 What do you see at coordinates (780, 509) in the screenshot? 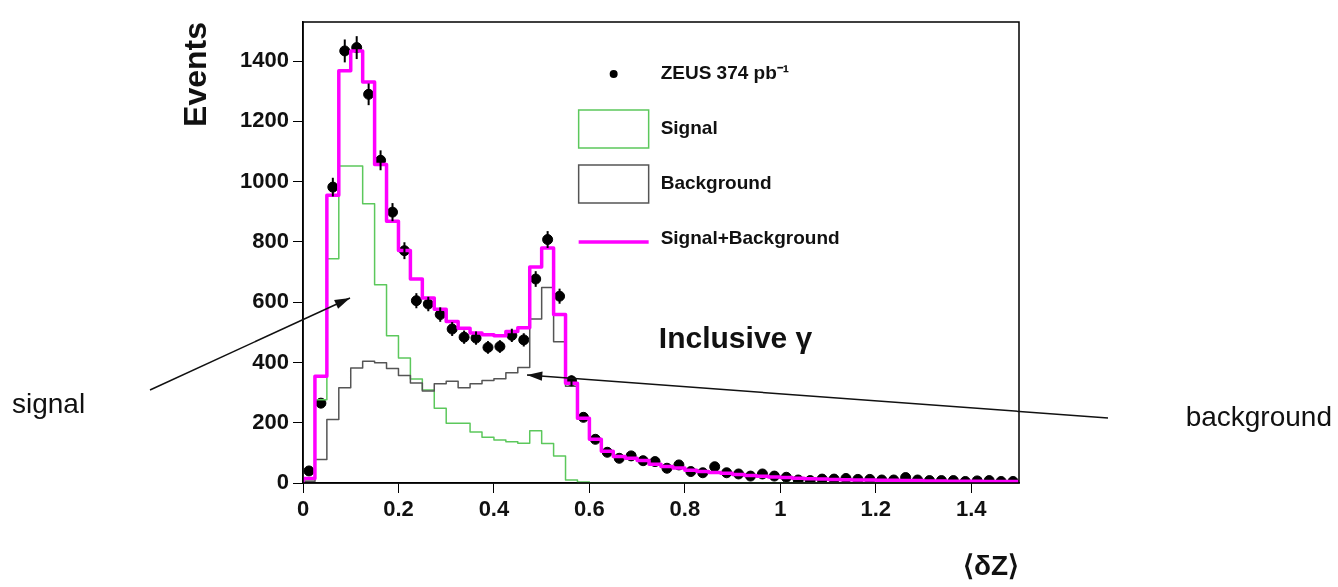
I see `x-tick-label: 1` at bounding box center [780, 509].